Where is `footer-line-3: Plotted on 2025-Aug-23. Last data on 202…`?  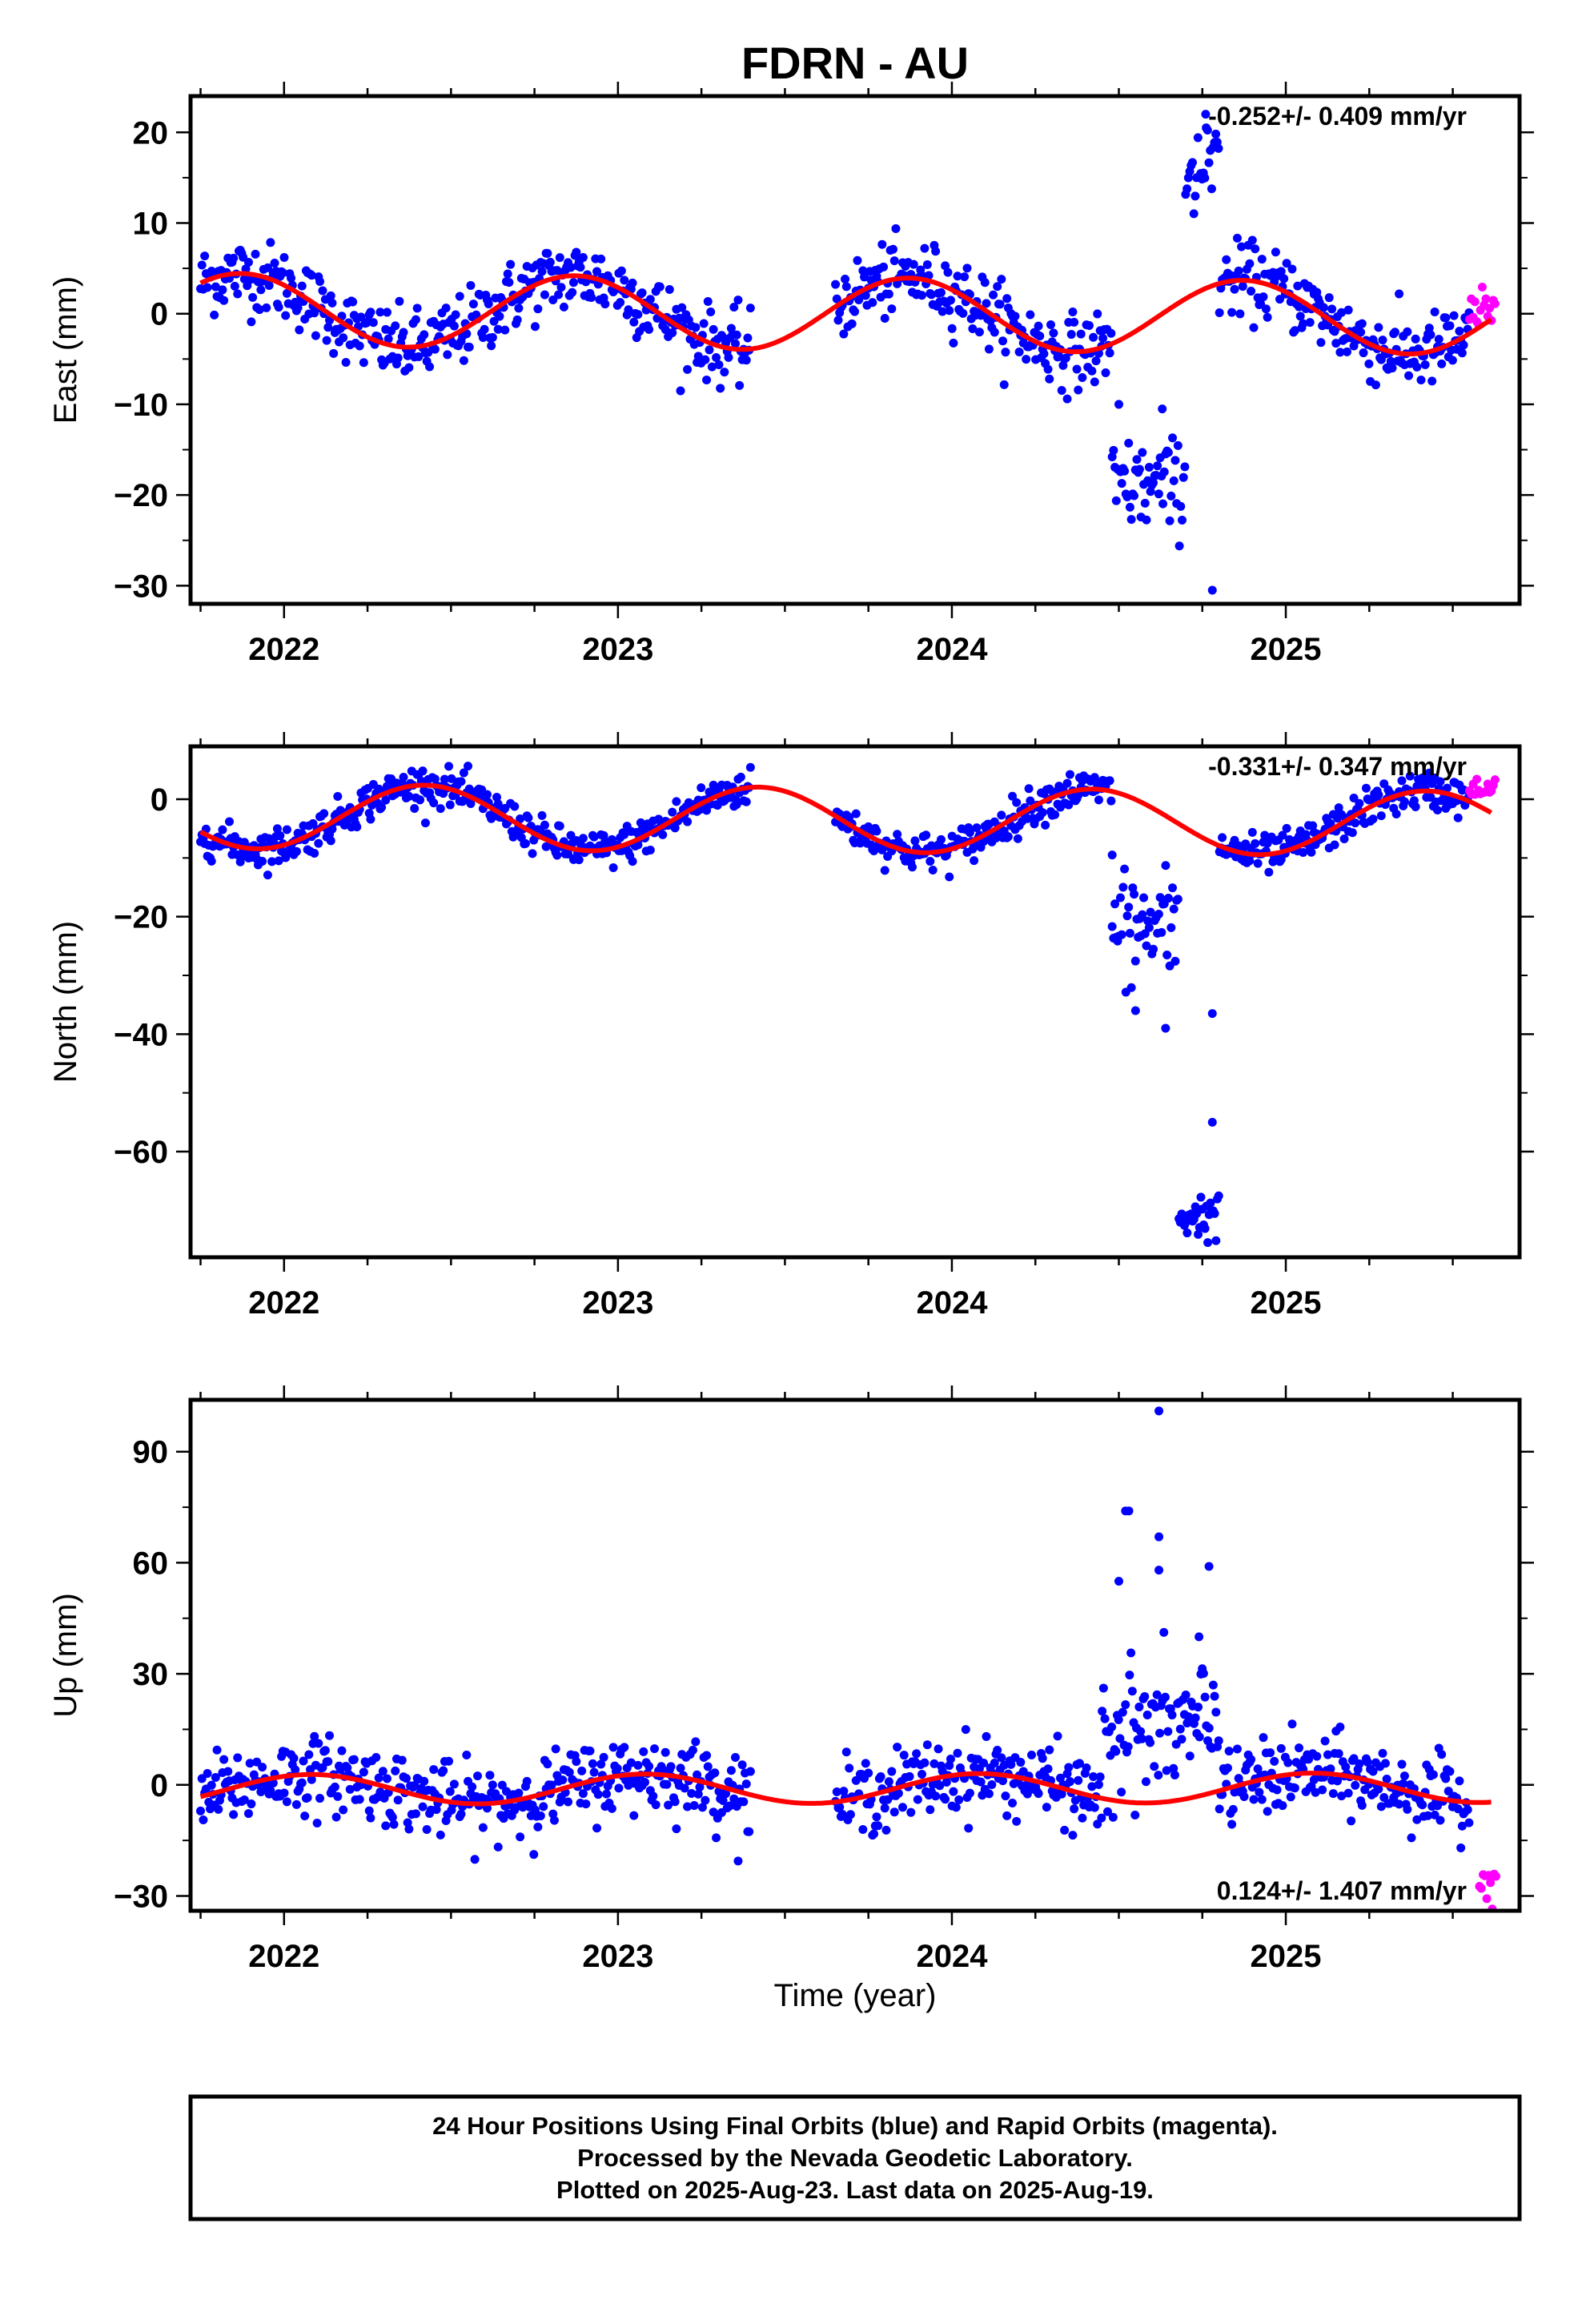
footer-line-3: Plotted on 2025-Aug-23. Last data on 202… is located at coordinates (855, 2190).